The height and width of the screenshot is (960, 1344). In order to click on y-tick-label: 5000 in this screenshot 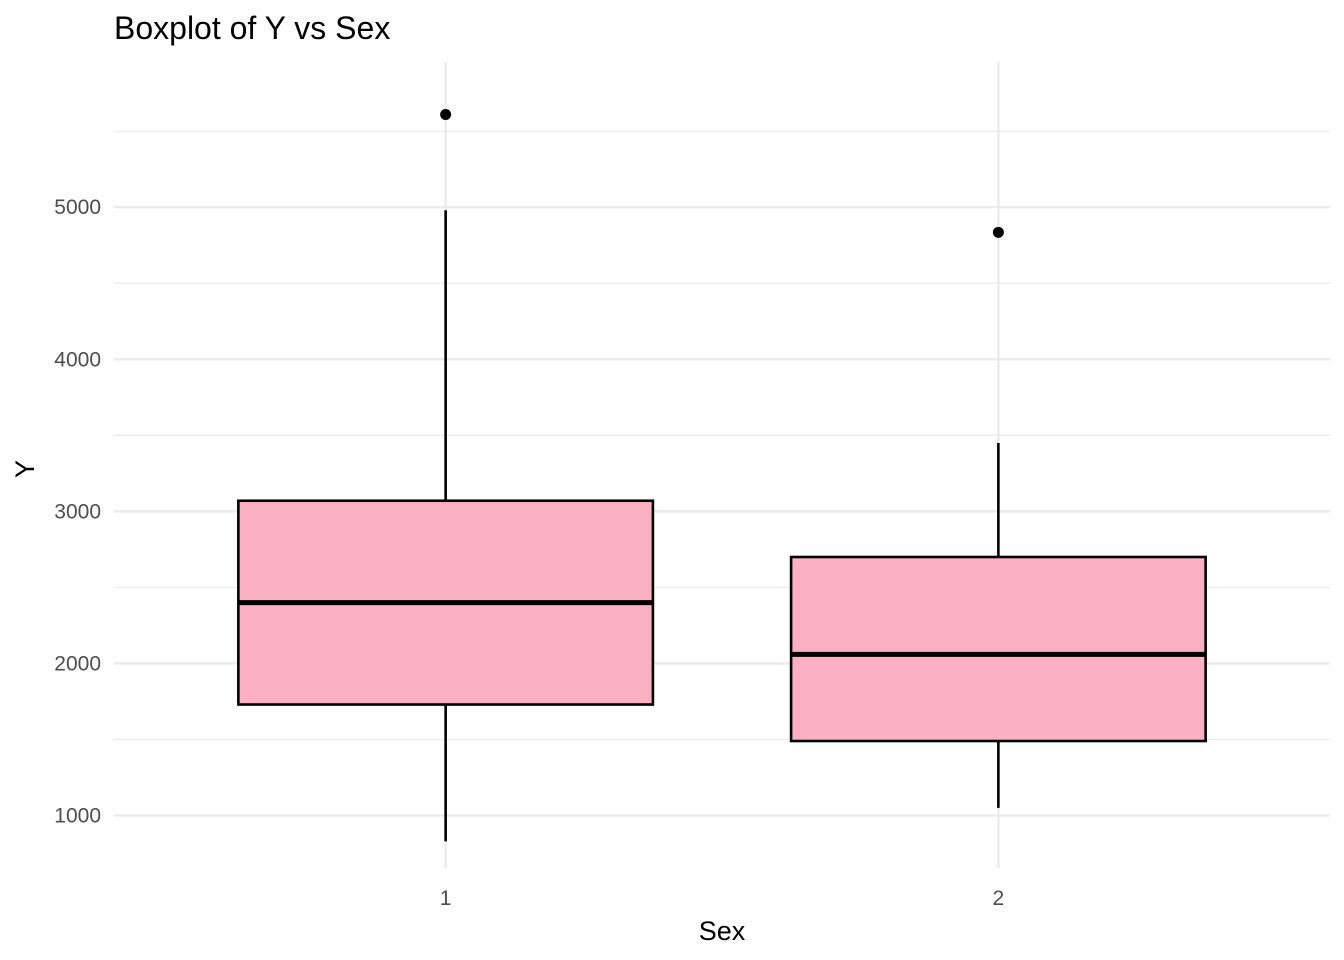, I will do `click(77, 207)`.